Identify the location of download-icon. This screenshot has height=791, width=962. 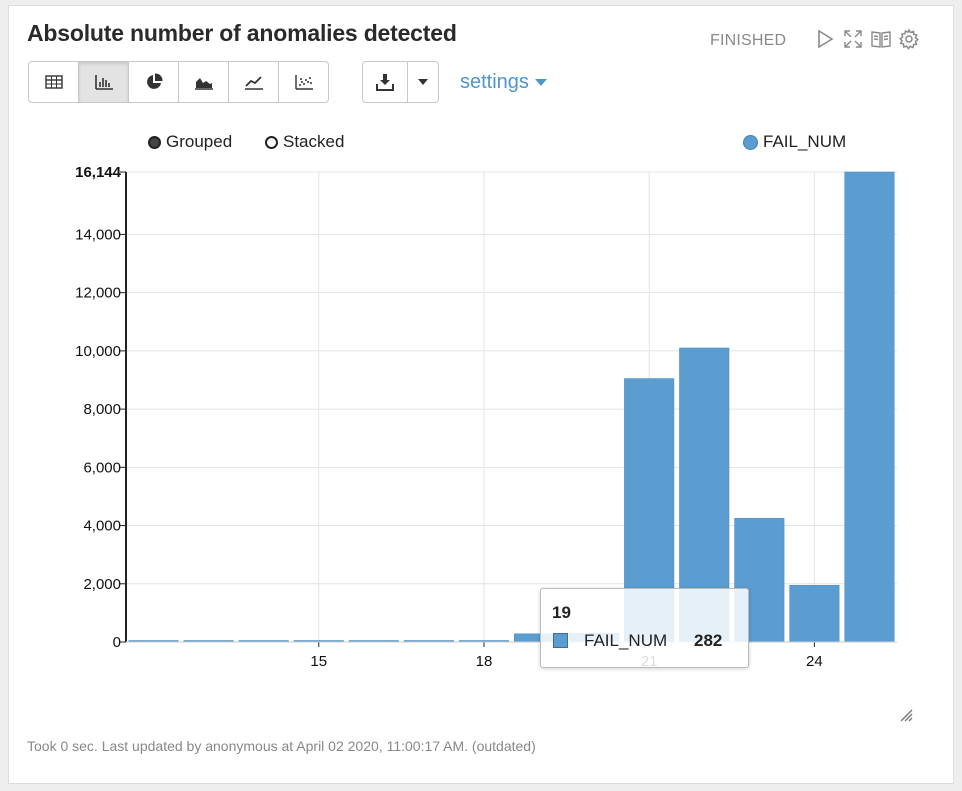
(385, 82).